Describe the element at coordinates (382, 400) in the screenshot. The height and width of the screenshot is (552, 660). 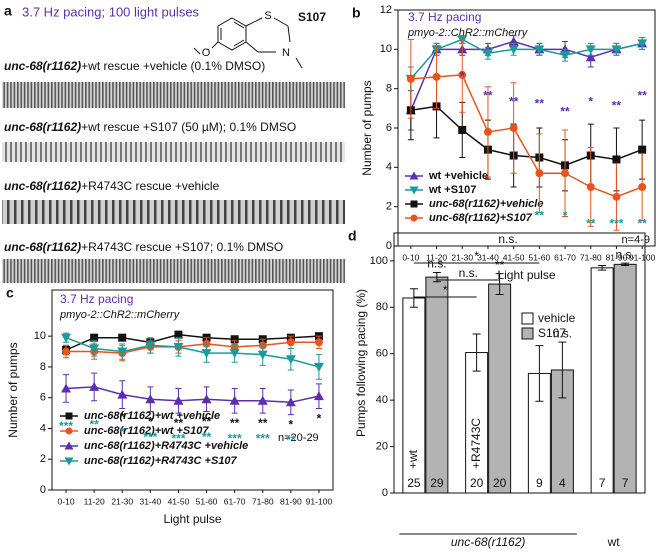
I see `y-tick-label: 40` at that location.